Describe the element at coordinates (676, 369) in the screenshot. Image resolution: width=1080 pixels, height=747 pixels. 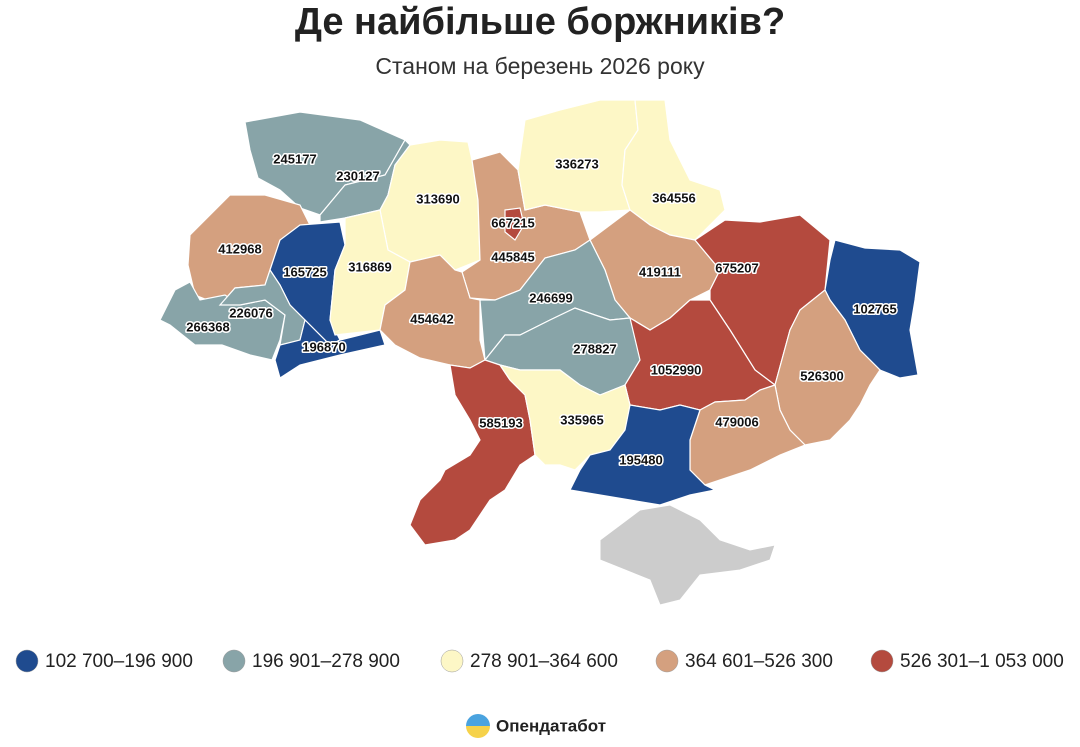
I see `value-label: 1052990` at that location.